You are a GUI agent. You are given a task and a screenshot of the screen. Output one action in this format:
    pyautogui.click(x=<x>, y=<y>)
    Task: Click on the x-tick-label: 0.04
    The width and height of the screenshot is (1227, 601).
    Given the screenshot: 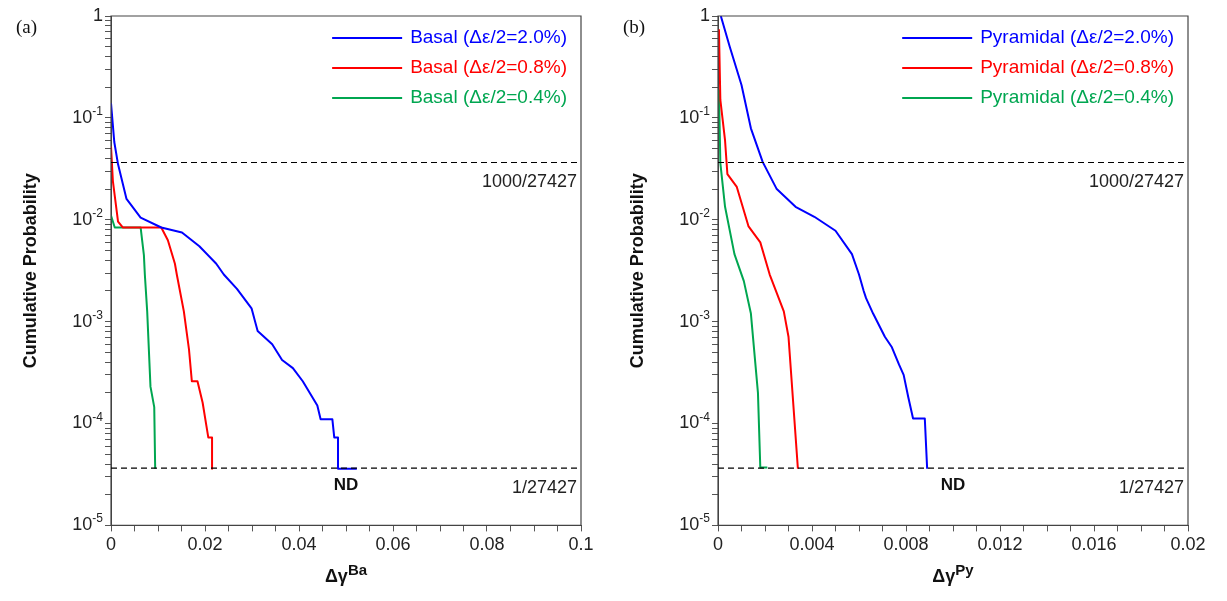 What is the action you would take?
    pyautogui.click(x=299, y=544)
    